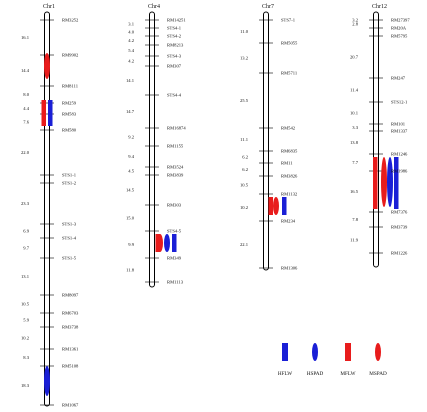 This screenshot has height=412, width=427. Describe the element at coordinates (69, 175) in the screenshot. I see `marker-label: STS1-1` at that location.